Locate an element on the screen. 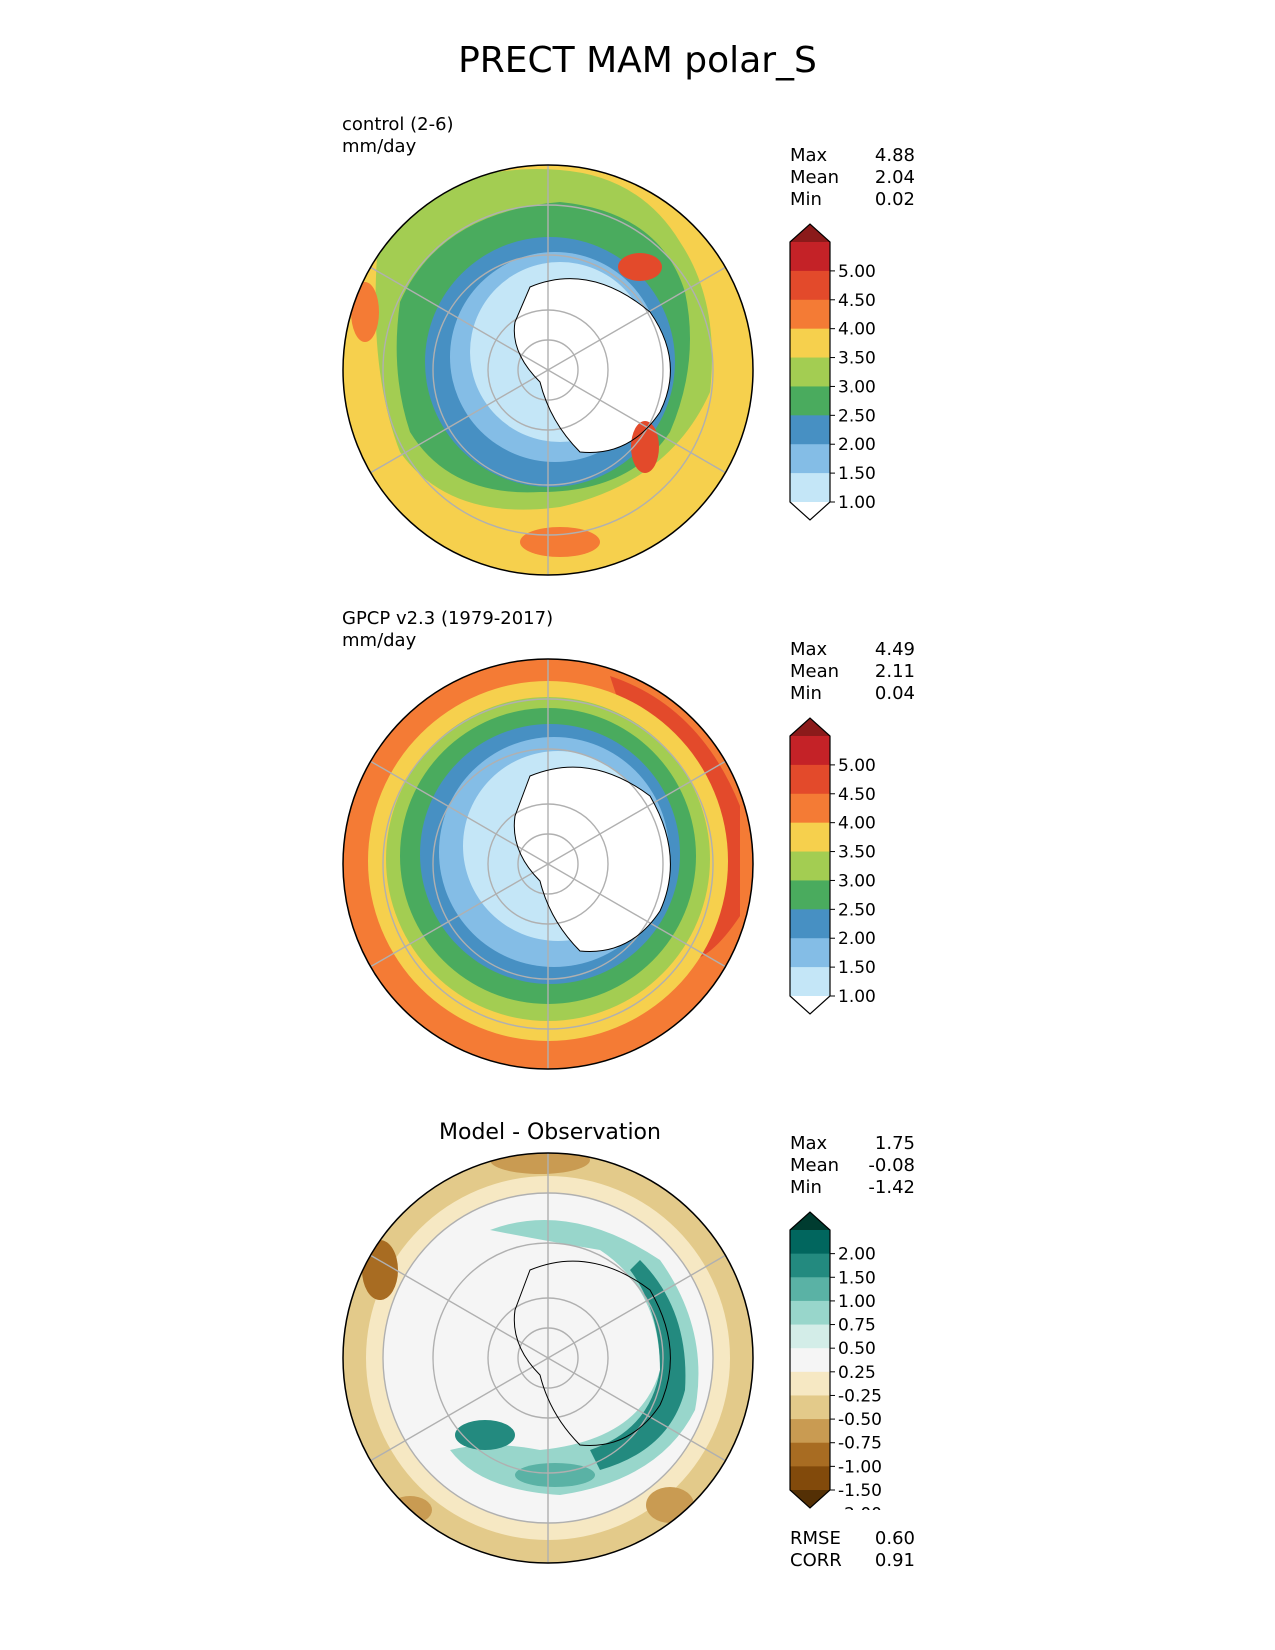 Image resolution: width=1275 pixels, height=1650 pixels. panel-3-map is located at coordinates (548, 1358).